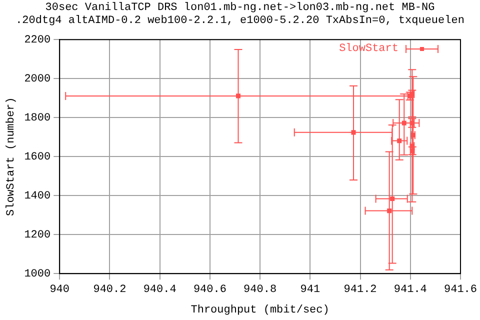 This screenshot has height=320, width=480. What do you see at coordinates (60, 290) in the screenshot?
I see `x-tick-label: 940` at bounding box center [60, 290].